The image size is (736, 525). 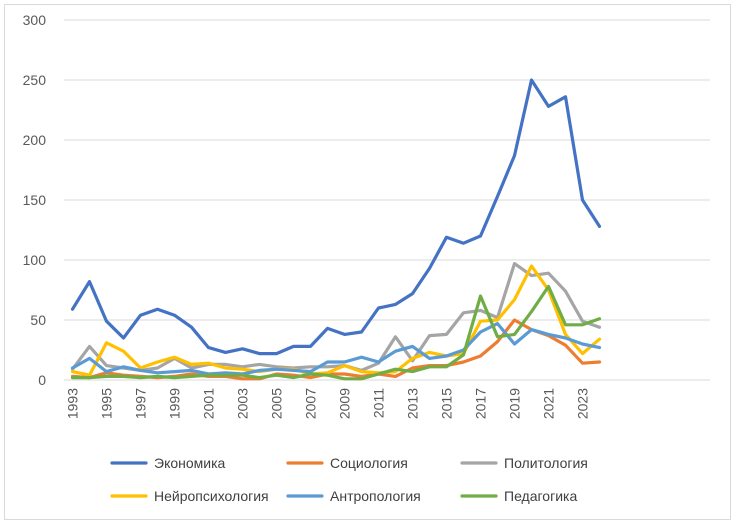 What do you see at coordinates (35, 260) in the screenshot?
I see `y-tick-label: 100` at bounding box center [35, 260].